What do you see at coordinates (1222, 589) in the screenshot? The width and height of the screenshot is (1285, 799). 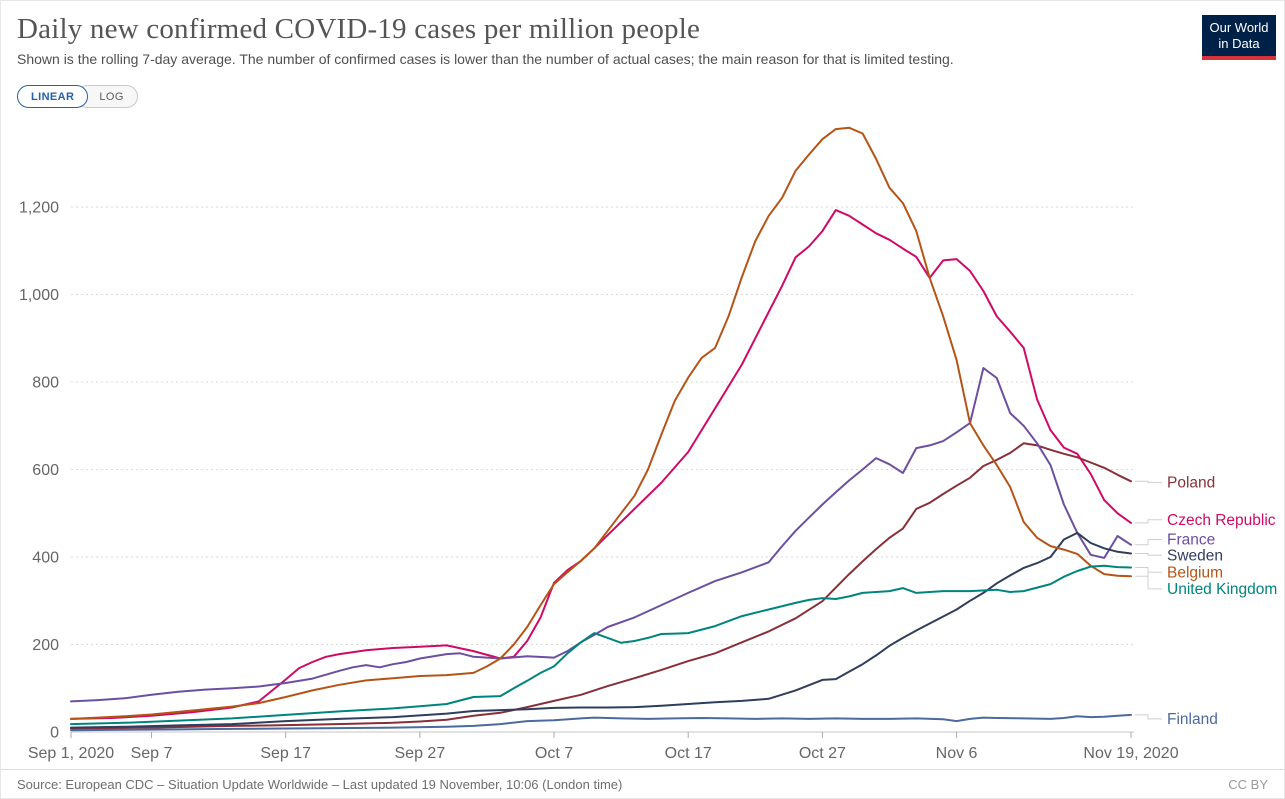 I see `series-label-united-kingdom: United Kingdom` at bounding box center [1222, 589].